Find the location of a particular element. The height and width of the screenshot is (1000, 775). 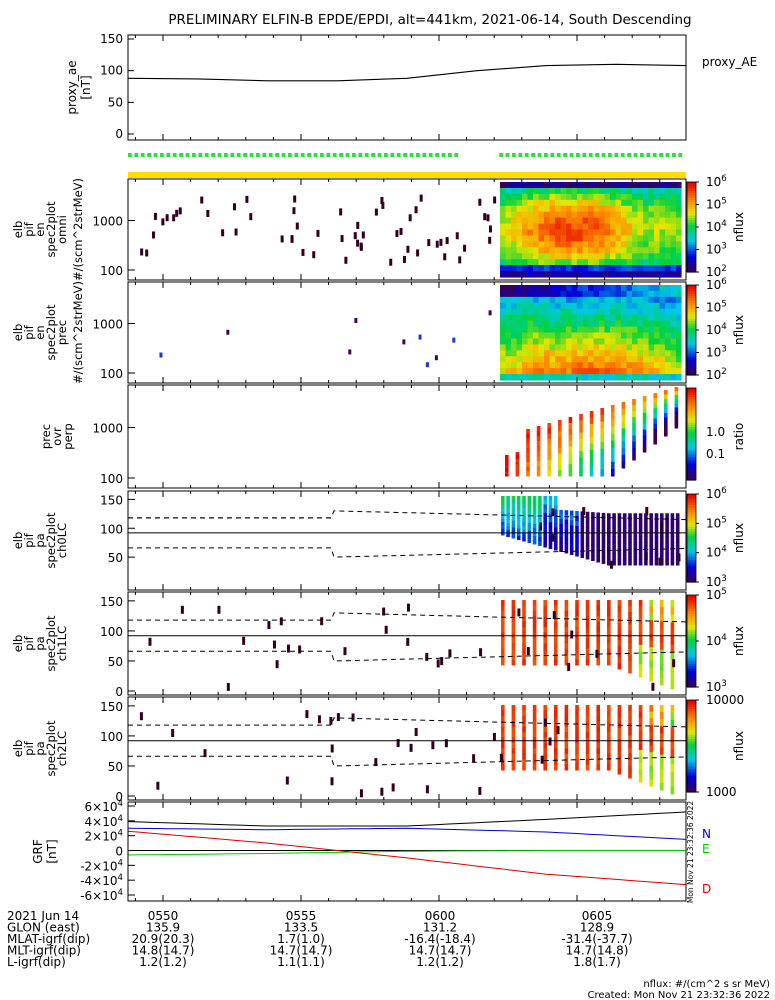

prec-frame is located at coordinates (407, 332).